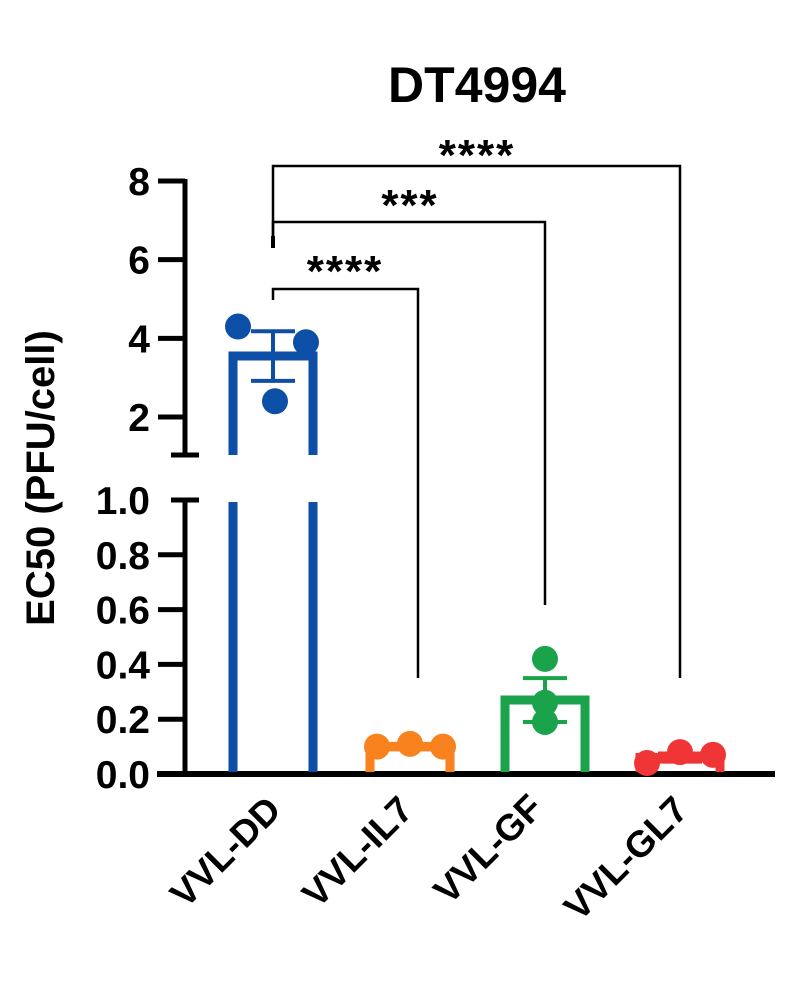 Image resolution: width=809 pixels, height=995 pixels. Describe the element at coordinates (139, 261) in the screenshot. I see `y-tick-label: 6` at that location.